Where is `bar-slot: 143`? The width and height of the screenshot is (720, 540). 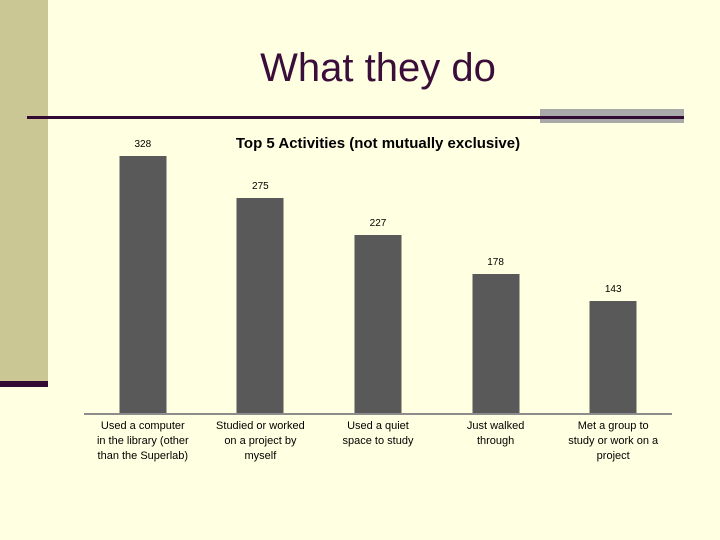
bar-slot: 143 is located at coordinates (613, 284).